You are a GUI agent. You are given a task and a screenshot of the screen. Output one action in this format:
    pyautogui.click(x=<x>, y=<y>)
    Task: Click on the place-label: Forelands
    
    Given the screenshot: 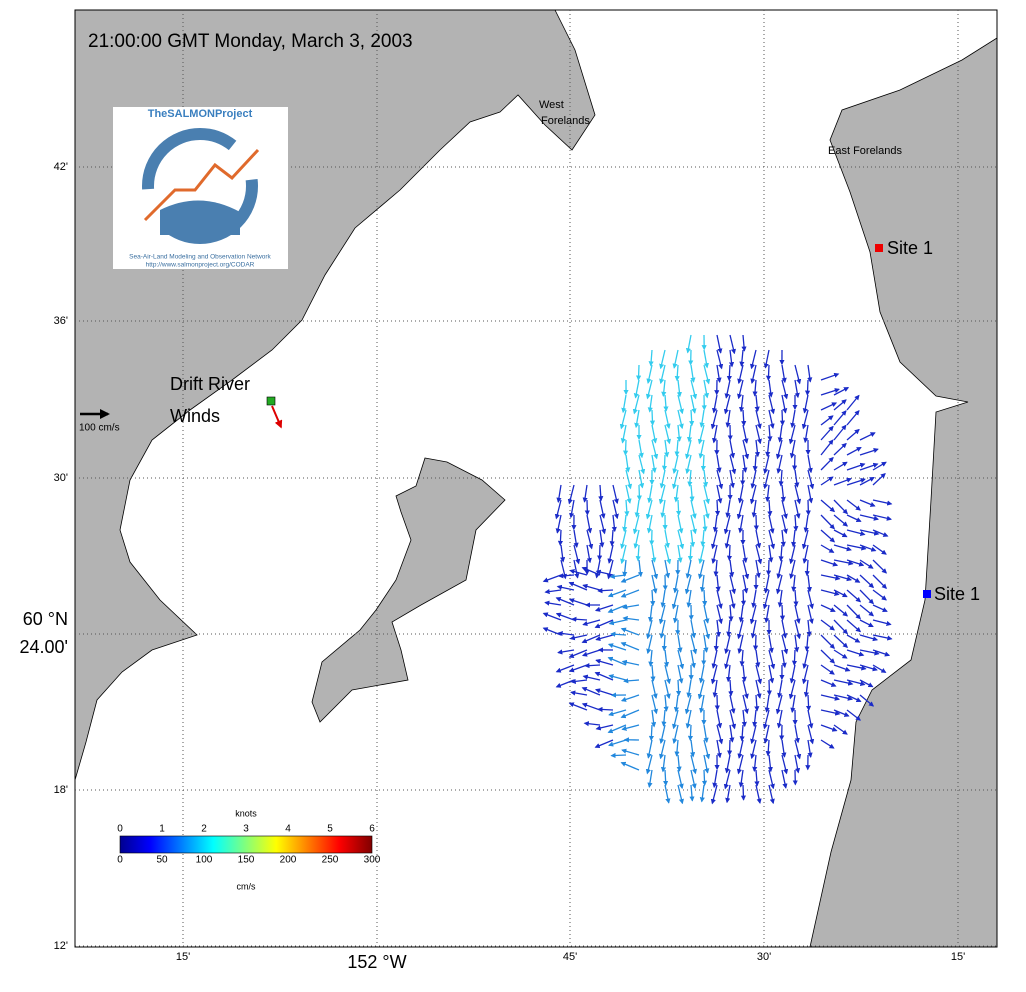 What is the action you would take?
    pyautogui.click(x=565, y=121)
    